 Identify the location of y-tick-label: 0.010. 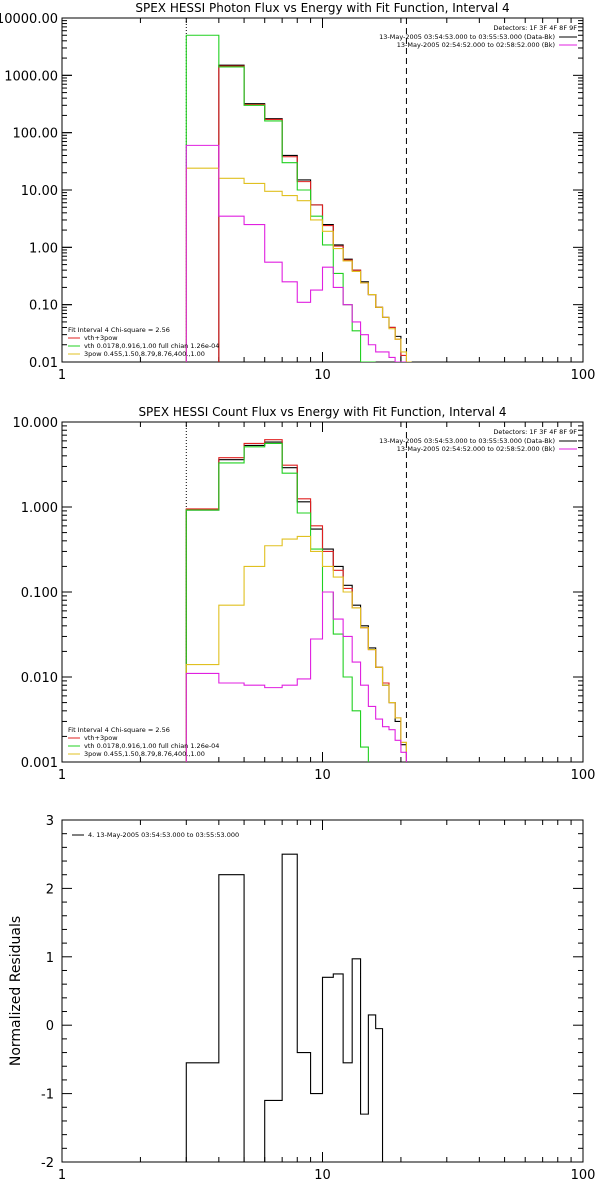
(39, 678).